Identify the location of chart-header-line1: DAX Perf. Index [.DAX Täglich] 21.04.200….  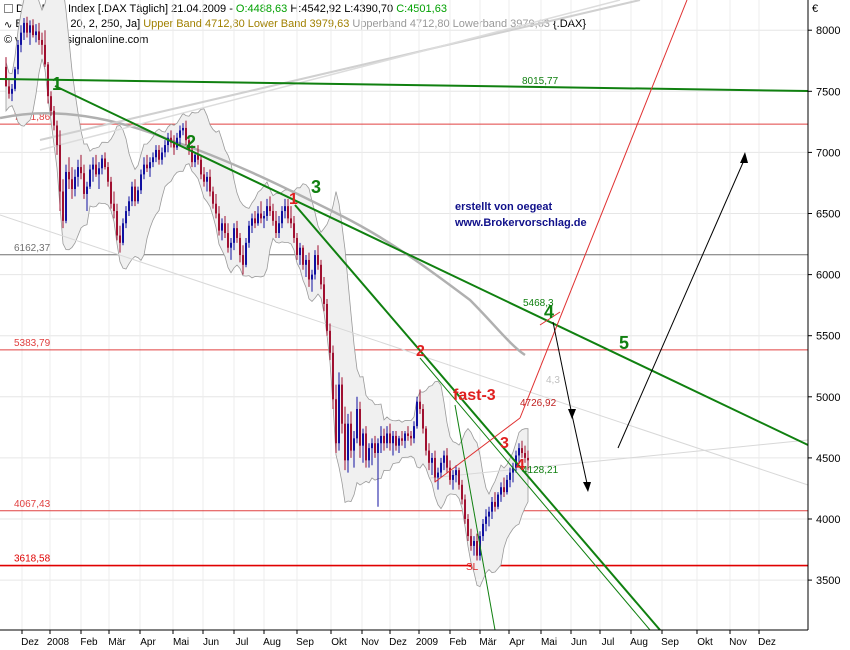
(225, 9).